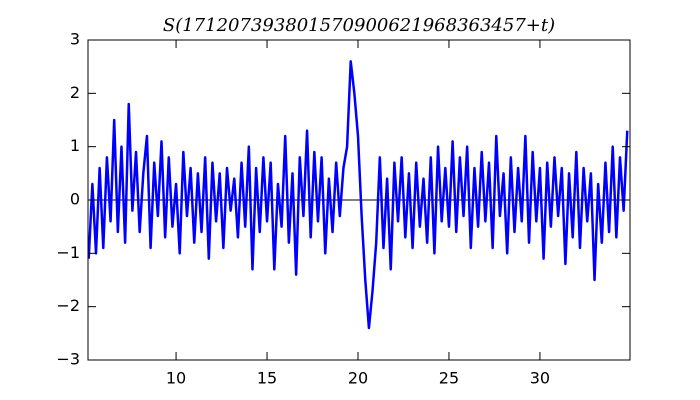  What do you see at coordinates (68, 359) in the screenshot?
I see `y-tick-label: −3` at bounding box center [68, 359].